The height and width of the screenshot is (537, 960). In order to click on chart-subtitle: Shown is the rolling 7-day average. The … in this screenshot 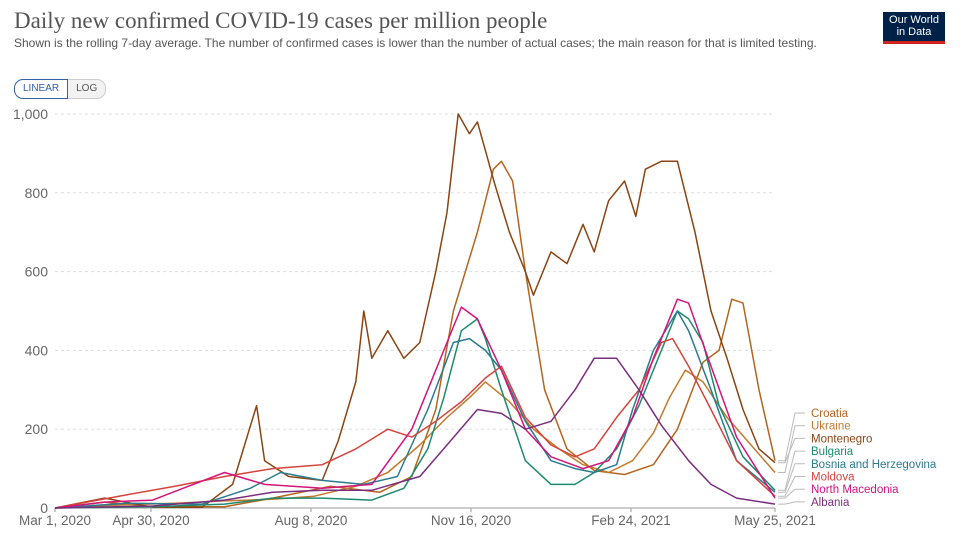, I will do `click(415, 43)`.